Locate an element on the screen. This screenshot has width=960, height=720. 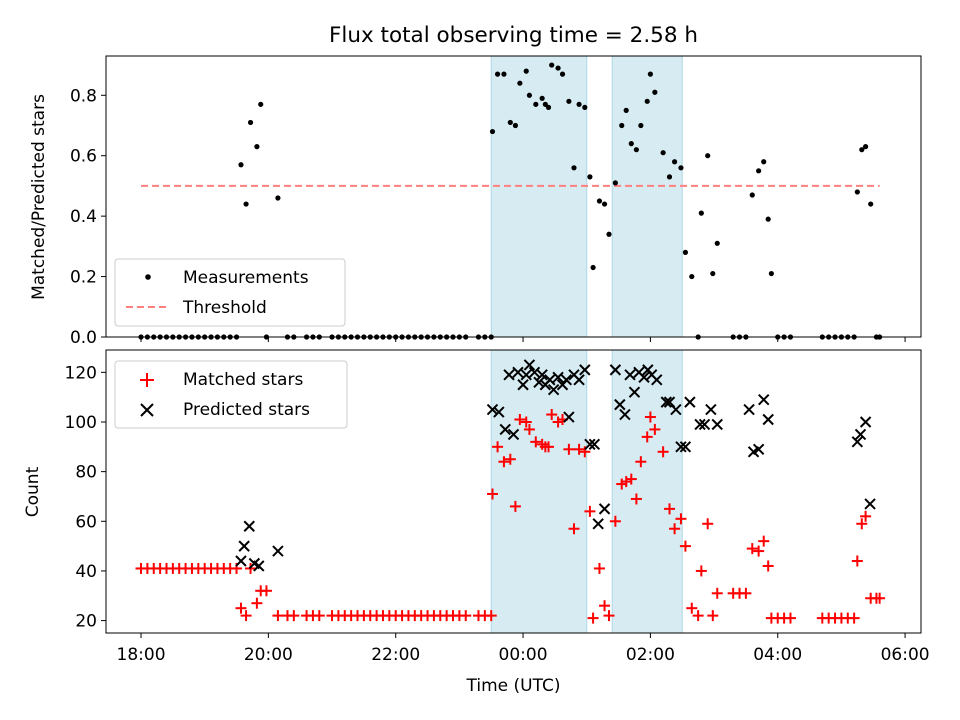
legend-measurements-label: Measurements is located at coordinates (246, 278).